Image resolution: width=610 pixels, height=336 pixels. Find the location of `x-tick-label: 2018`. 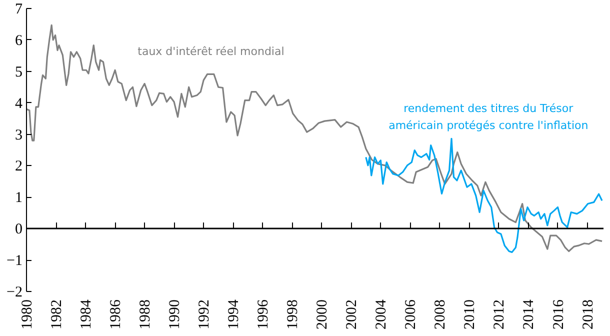

x-tick-label: 2018 is located at coordinates (588, 315).